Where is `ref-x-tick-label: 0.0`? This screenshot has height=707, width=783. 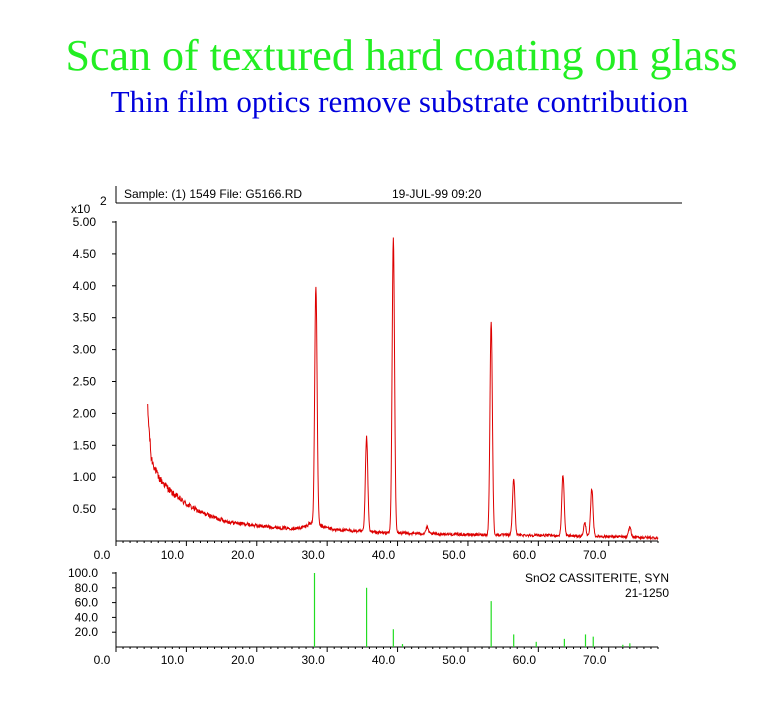 ref-x-tick-label: 0.0 is located at coordinates (102, 660).